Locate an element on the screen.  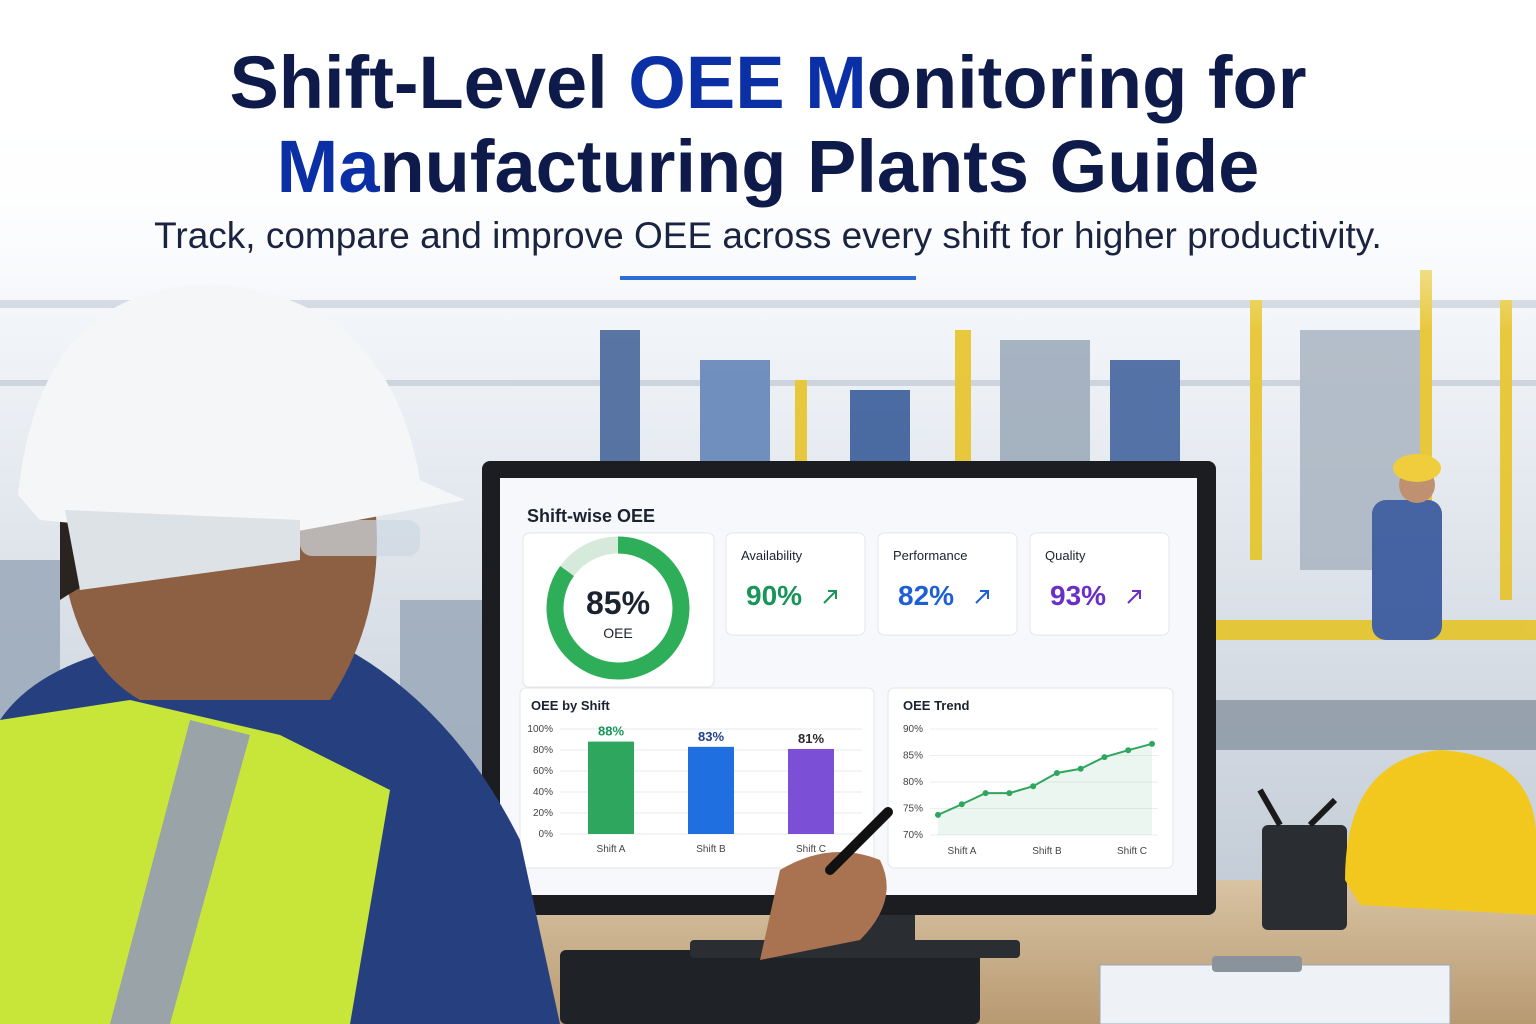
trend-card is located at coordinates (1030, 778).